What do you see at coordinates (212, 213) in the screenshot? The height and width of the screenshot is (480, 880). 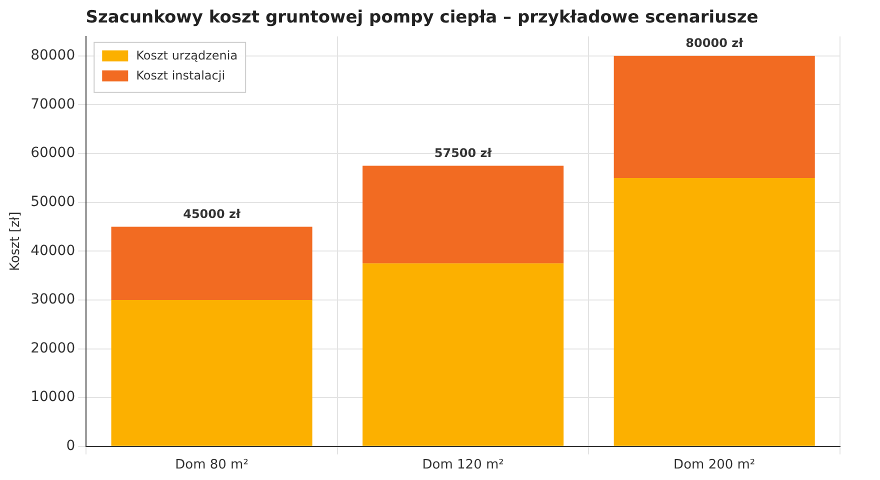 I see `total-label: 45000 zł` at bounding box center [212, 213].